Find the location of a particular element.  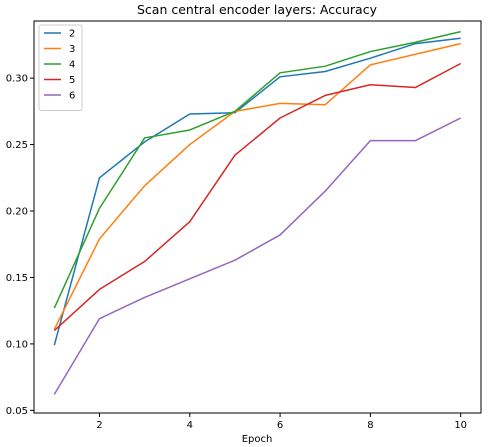

legend-label-3: 3 is located at coordinates (72, 49).